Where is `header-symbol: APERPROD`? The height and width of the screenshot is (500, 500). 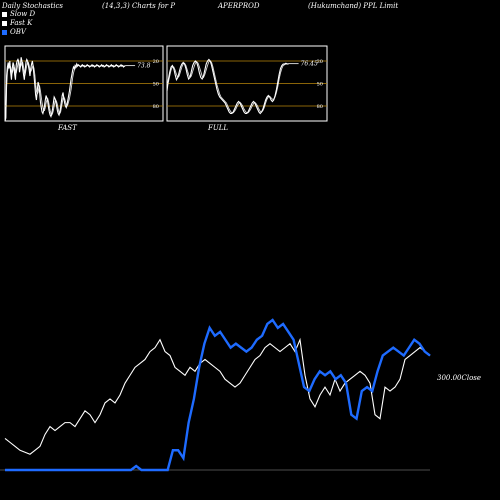 header-symbol: APERPROD is located at coordinates (239, 6).